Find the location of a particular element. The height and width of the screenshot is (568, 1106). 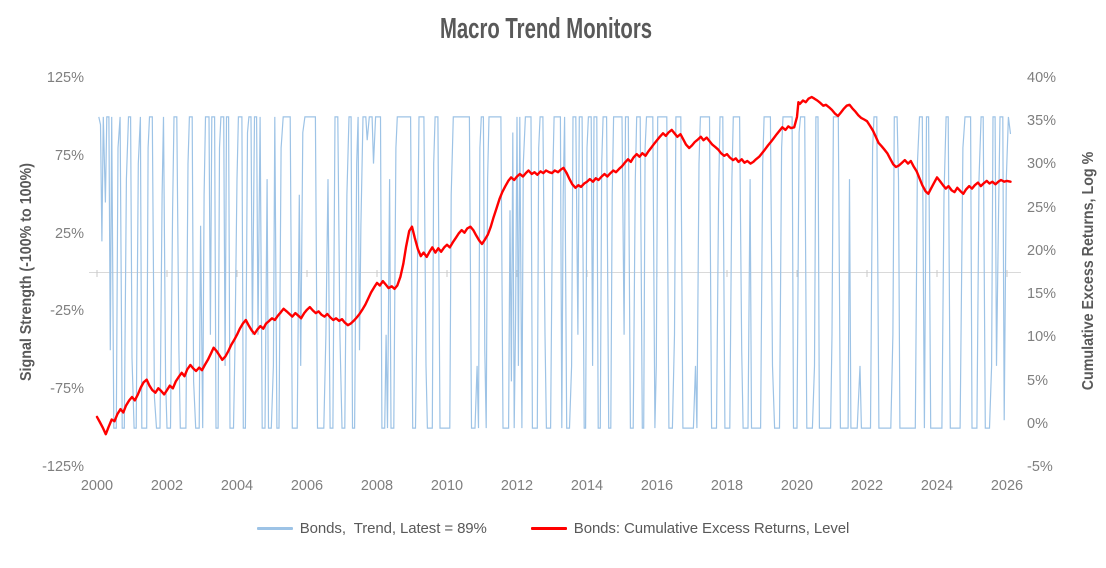

right-axis-tick-label: 25% is located at coordinates (1042, 208).